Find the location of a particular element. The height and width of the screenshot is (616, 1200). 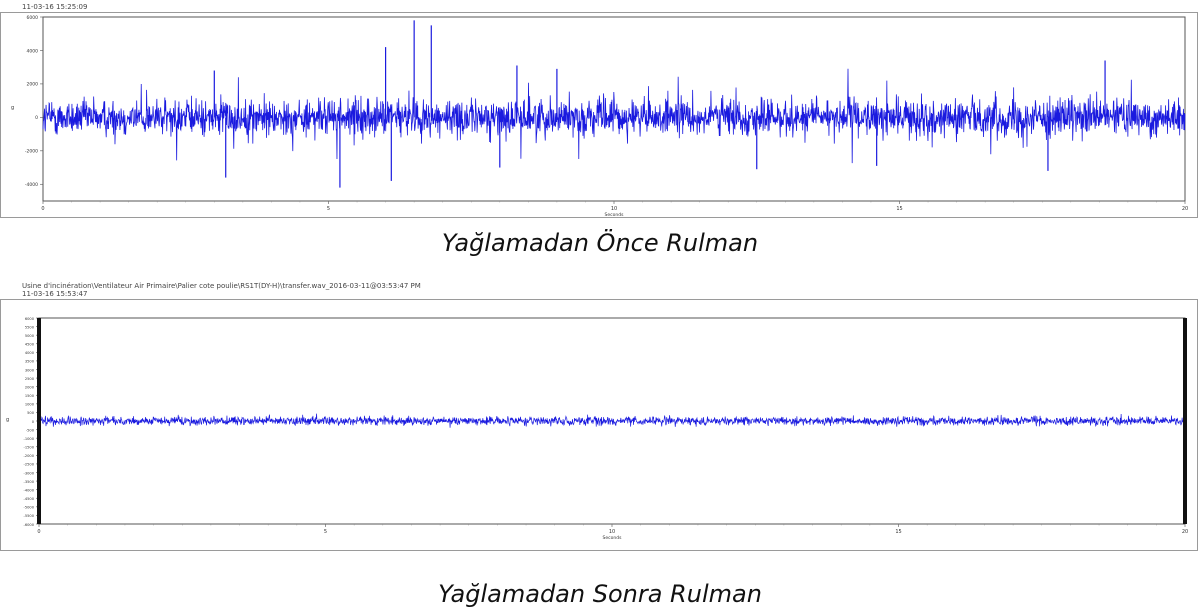

y-tick-label: 3000 is located at coordinates (30, 370).